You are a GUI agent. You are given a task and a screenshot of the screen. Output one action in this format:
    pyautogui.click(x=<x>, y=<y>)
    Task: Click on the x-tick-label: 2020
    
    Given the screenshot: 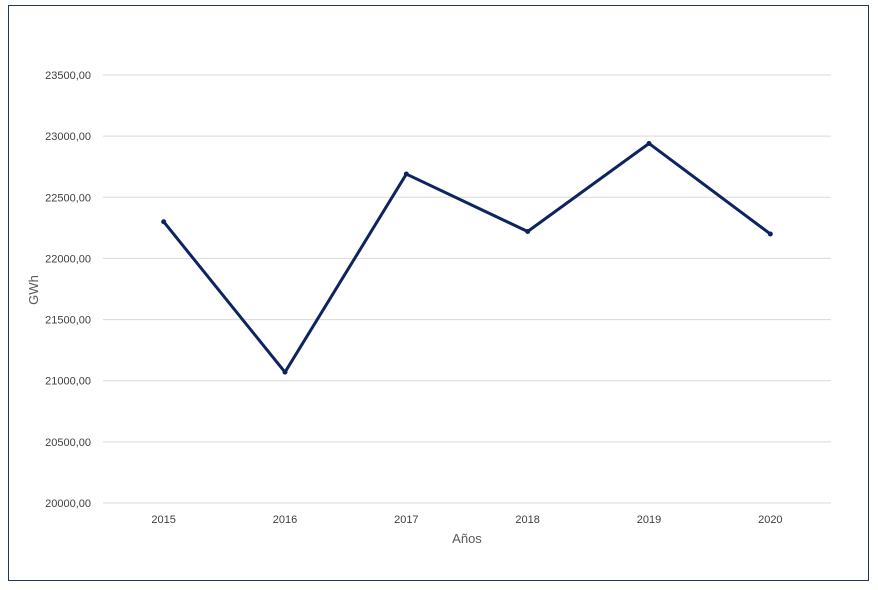 What is the action you would take?
    pyautogui.click(x=770, y=520)
    